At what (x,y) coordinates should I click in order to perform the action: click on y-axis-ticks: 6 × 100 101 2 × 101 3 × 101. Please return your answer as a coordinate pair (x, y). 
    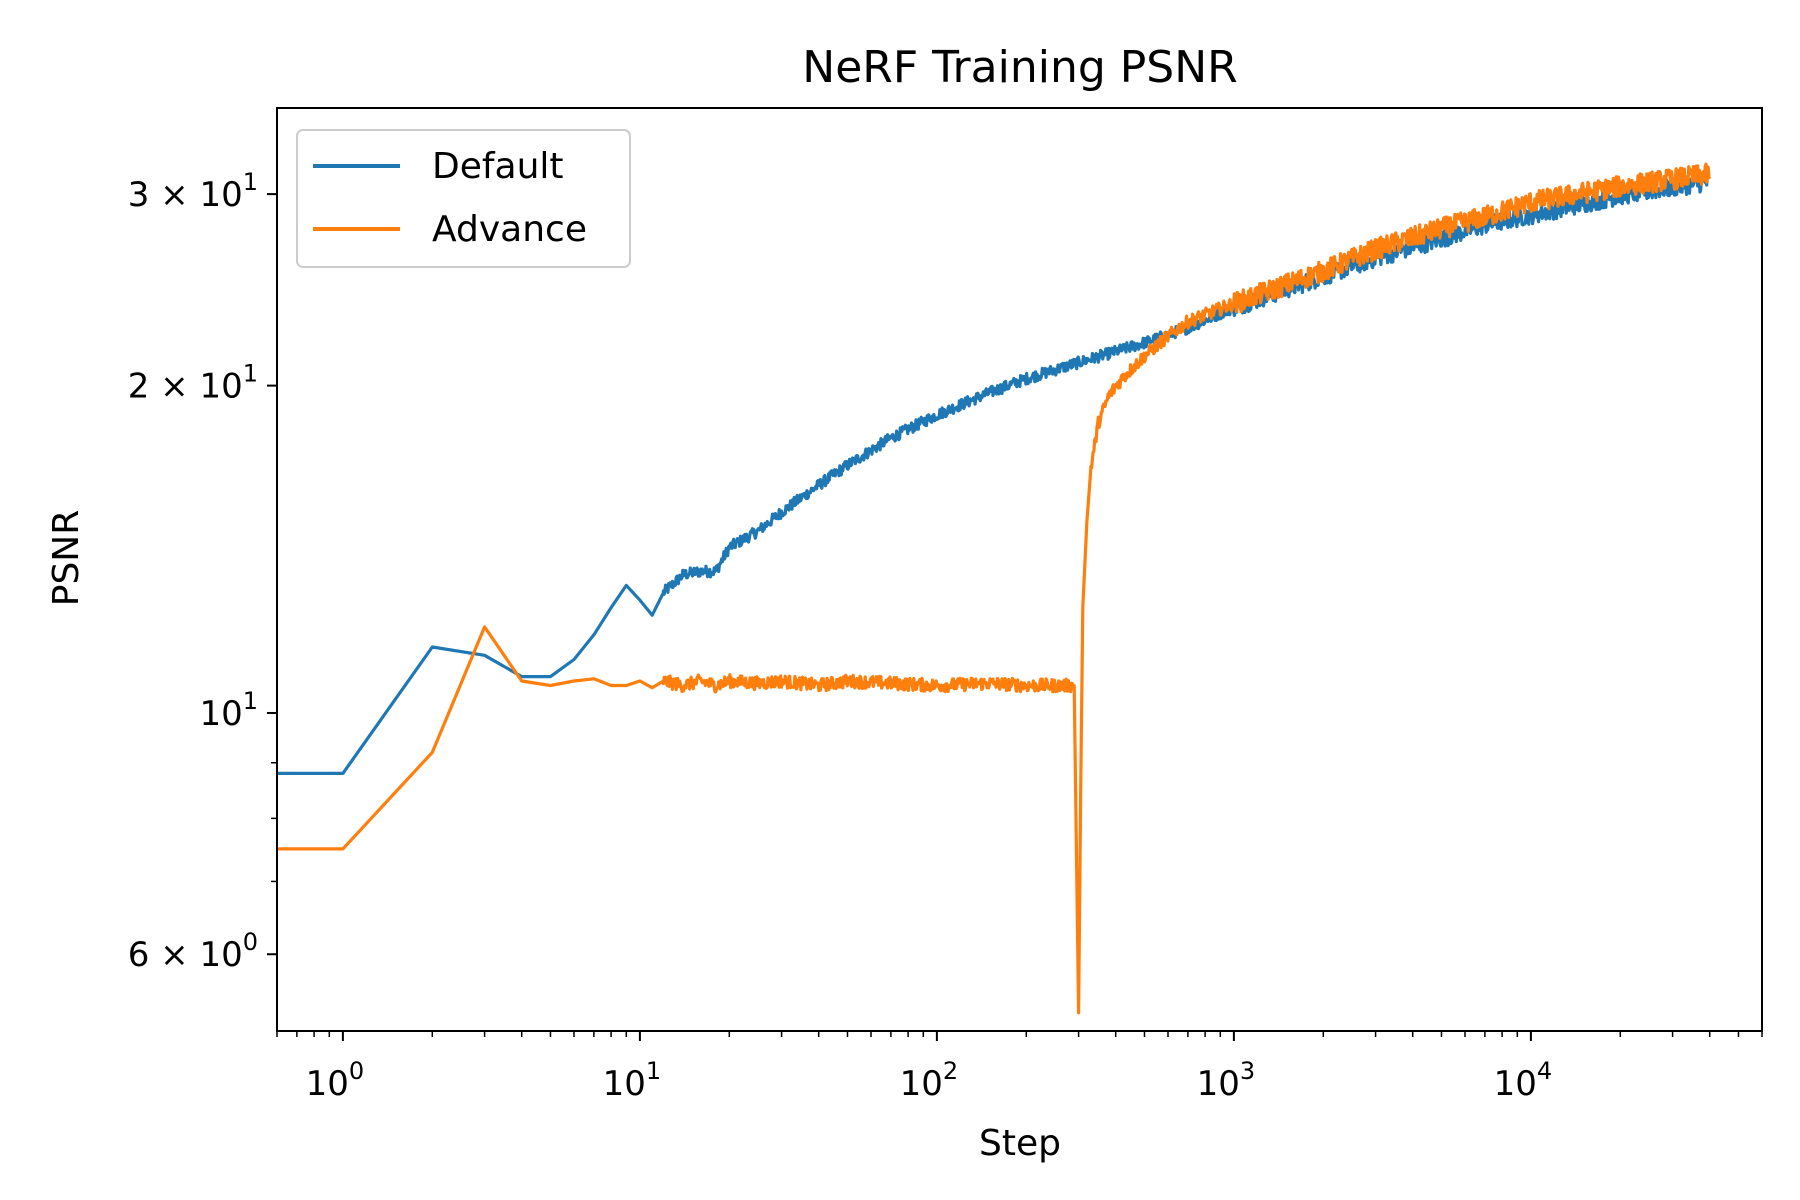
    Looking at the image, I should click on (202, 571).